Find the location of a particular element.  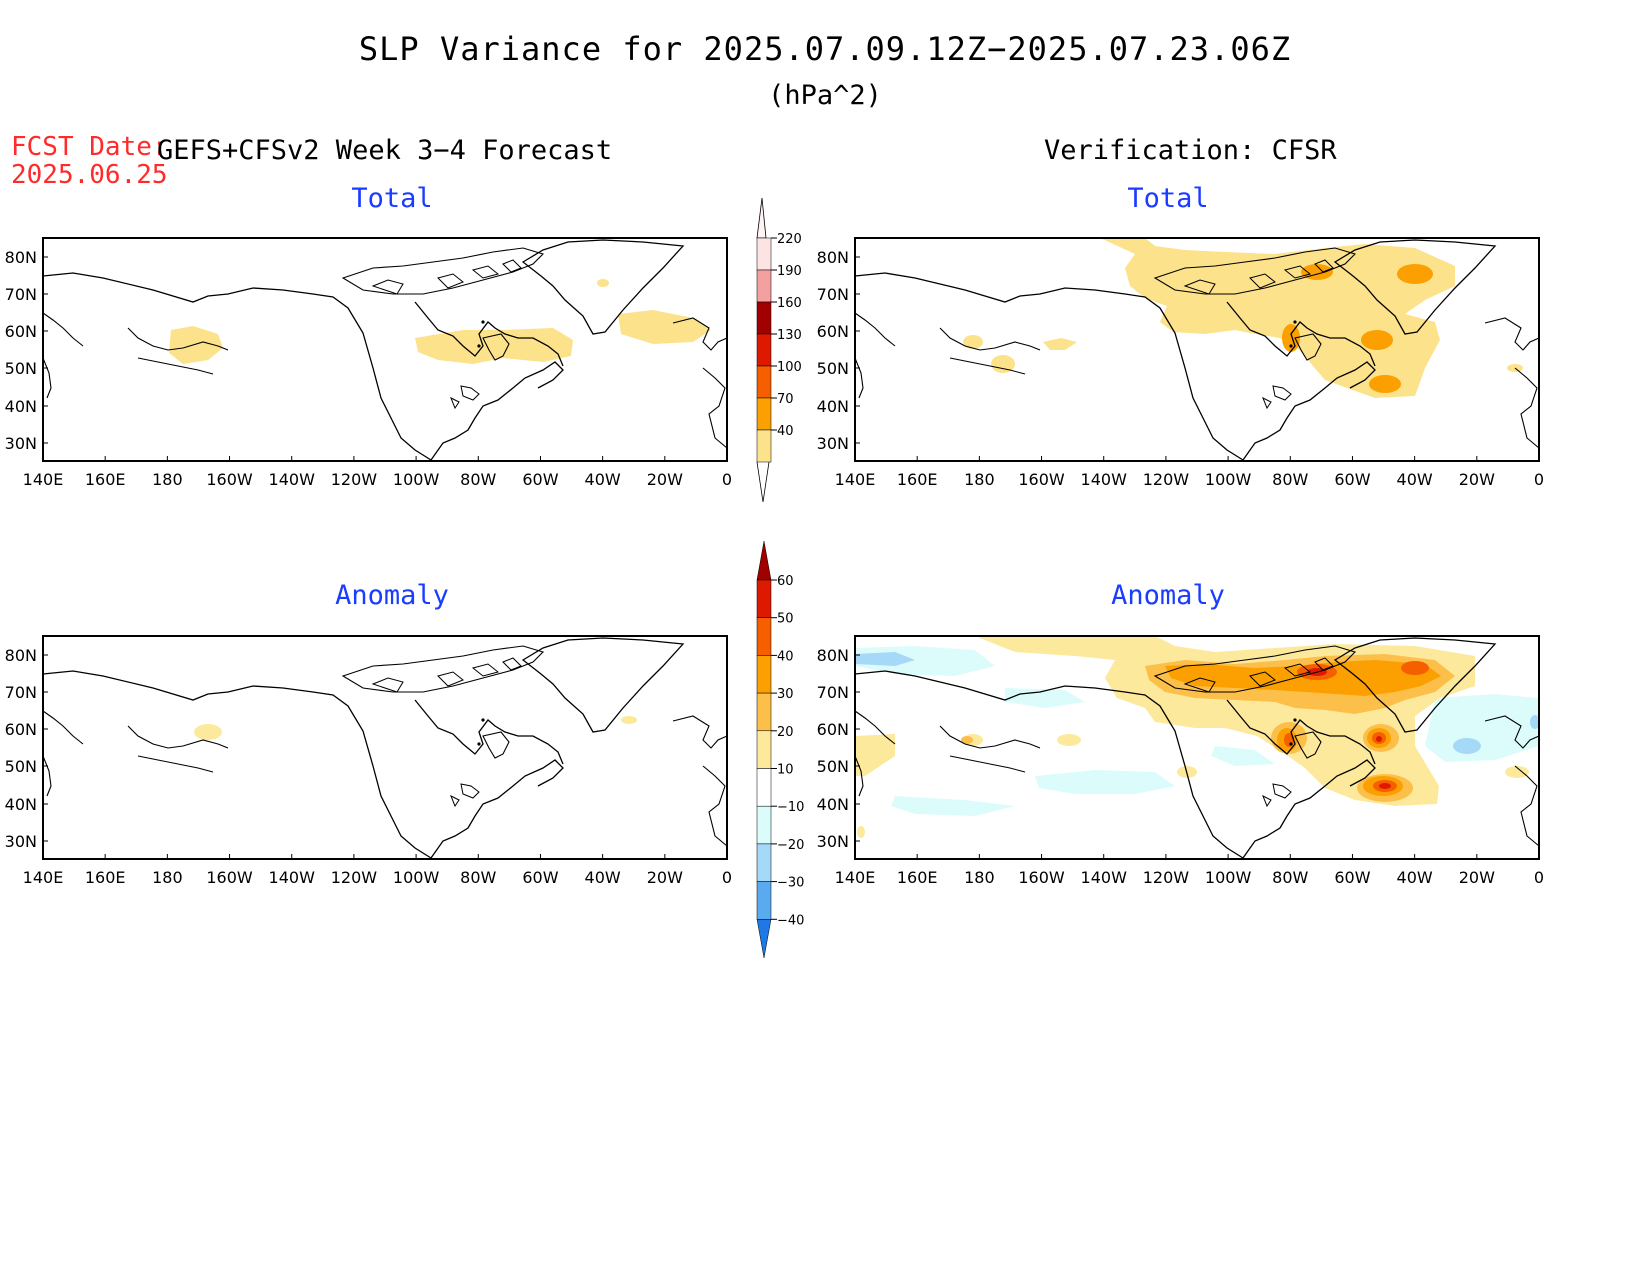

colorbar-total-label: 160 is located at coordinates (789, 303).